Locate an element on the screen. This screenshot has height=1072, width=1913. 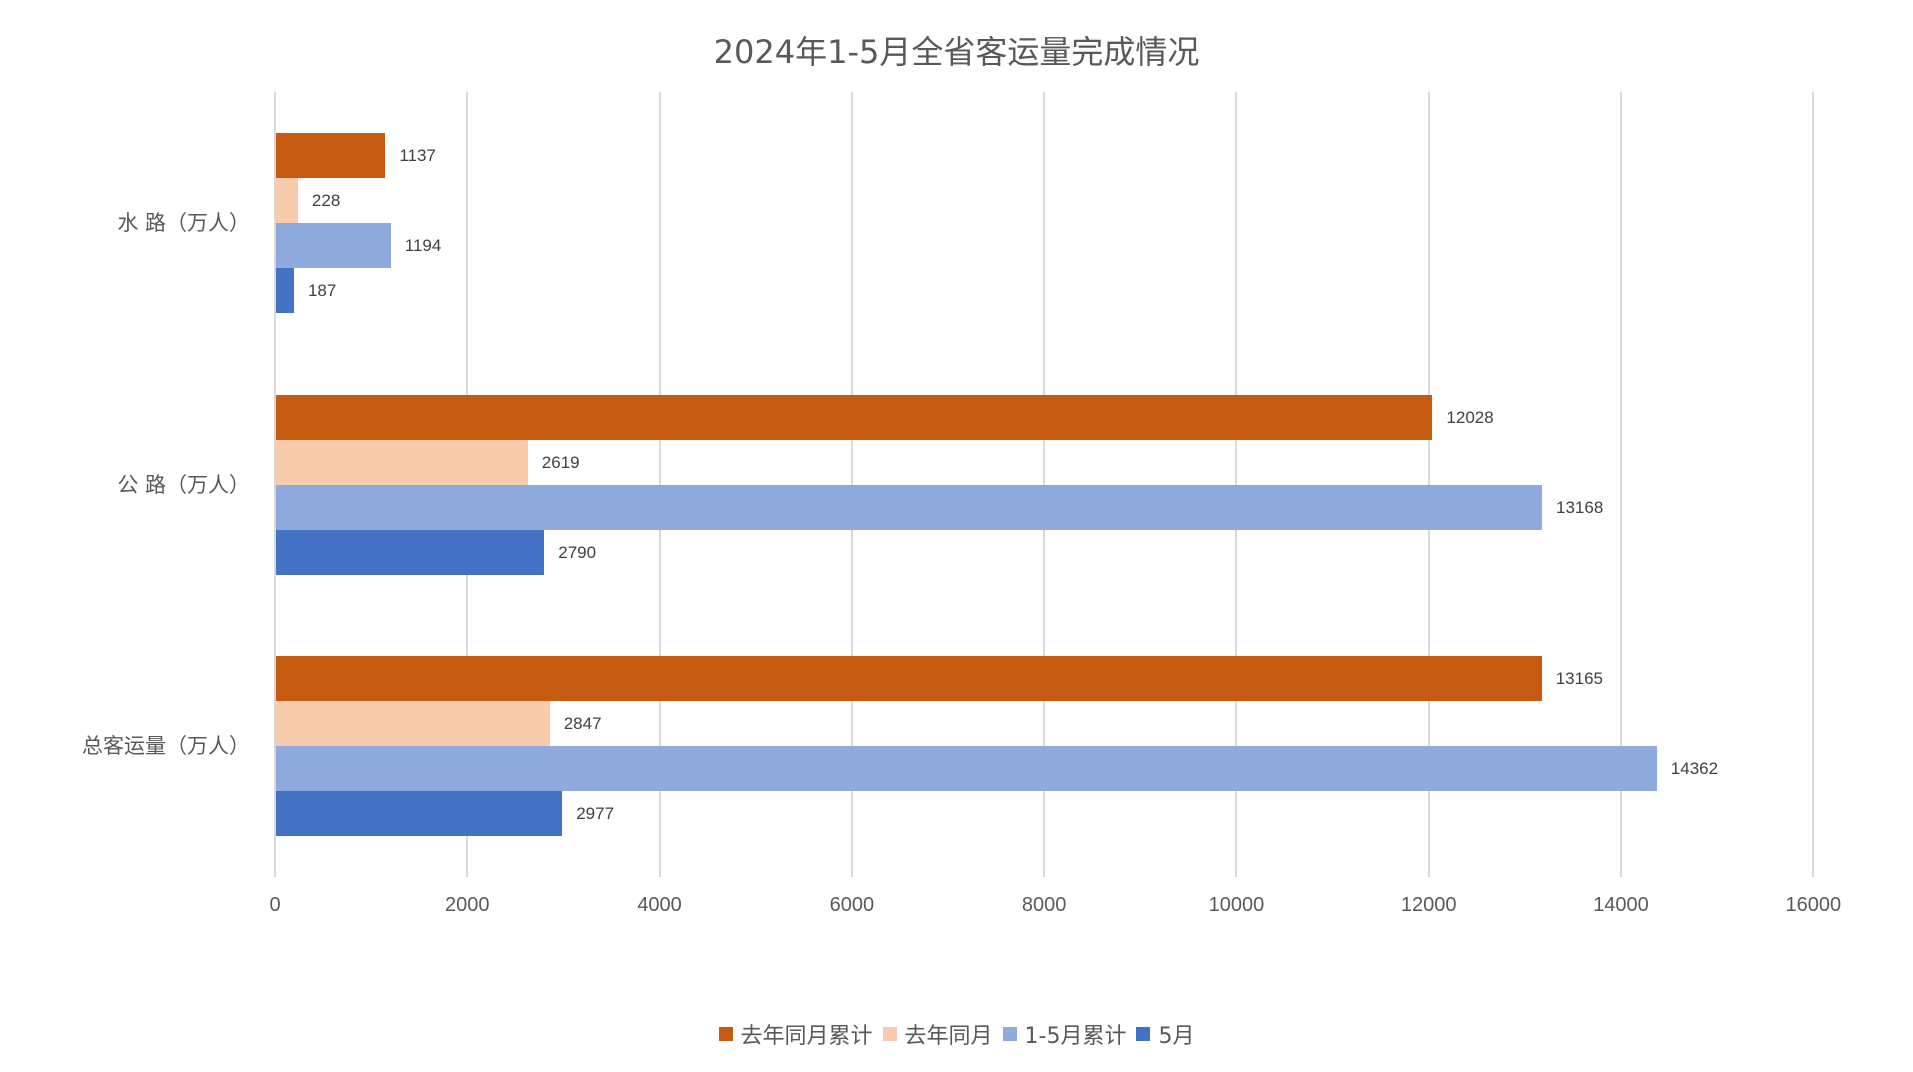
data-label: 187 is located at coordinates (322, 290).